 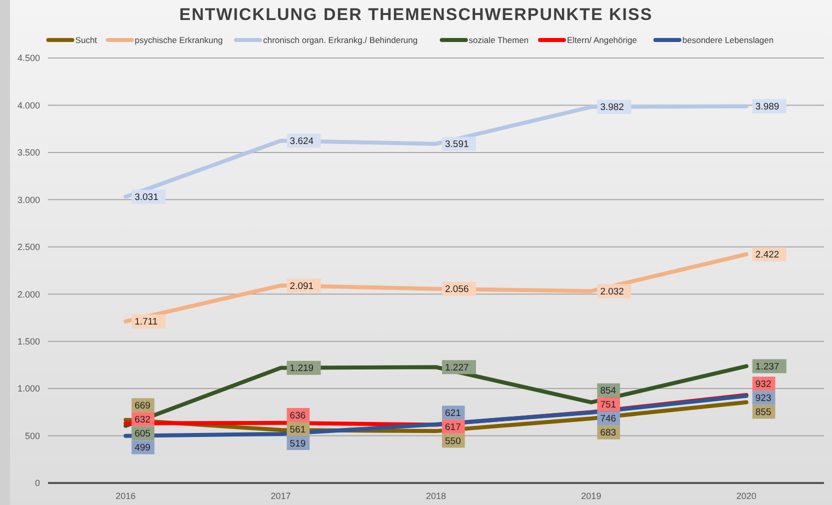 I want to click on data-label: 605, so click(x=142, y=434).